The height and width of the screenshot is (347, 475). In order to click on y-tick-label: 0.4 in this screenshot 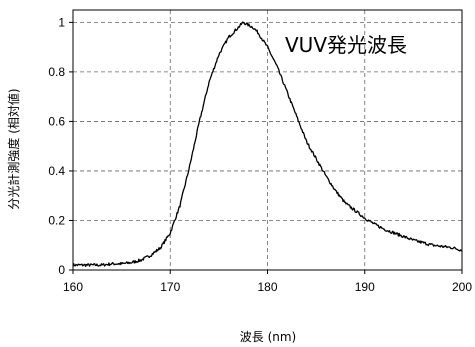, I will do `click(56, 171)`.